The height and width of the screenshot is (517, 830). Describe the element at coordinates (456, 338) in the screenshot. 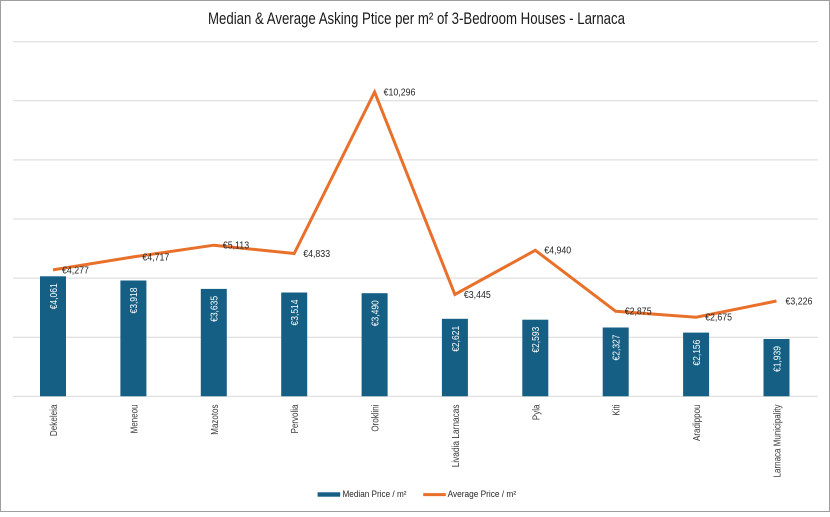

I see `svg-text: €2,621` at that location.